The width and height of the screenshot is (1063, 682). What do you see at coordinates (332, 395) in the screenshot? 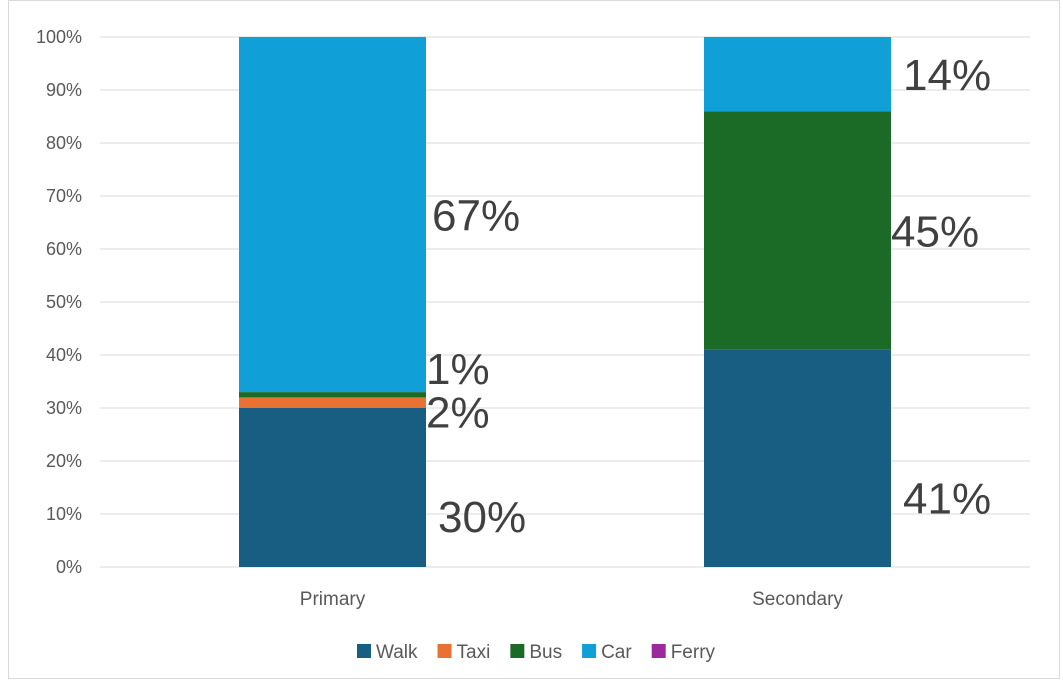
I see `bar-bus-primary` at bounding box center [332, 395].